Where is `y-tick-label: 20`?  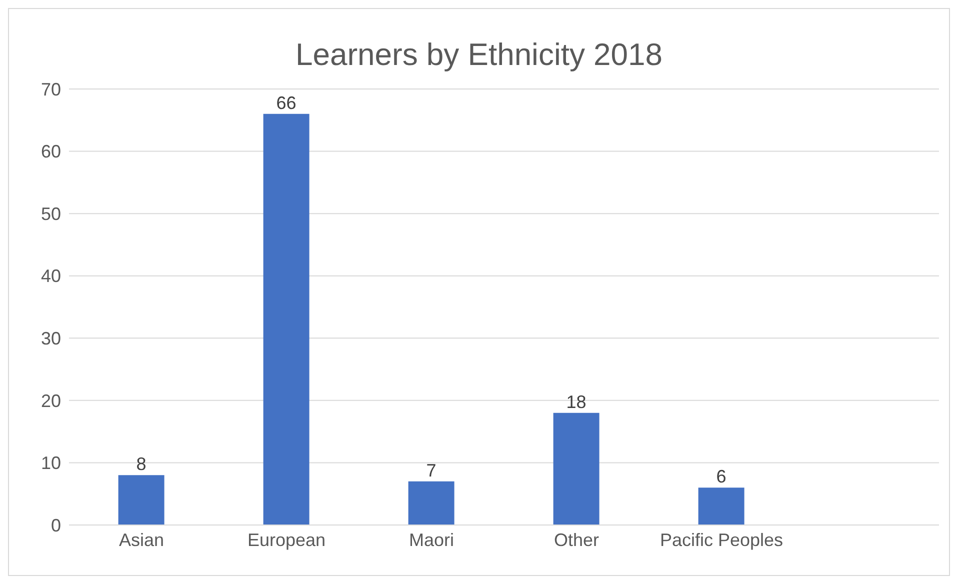
y-tick-label: 20 is located at coordinates (50, 400).